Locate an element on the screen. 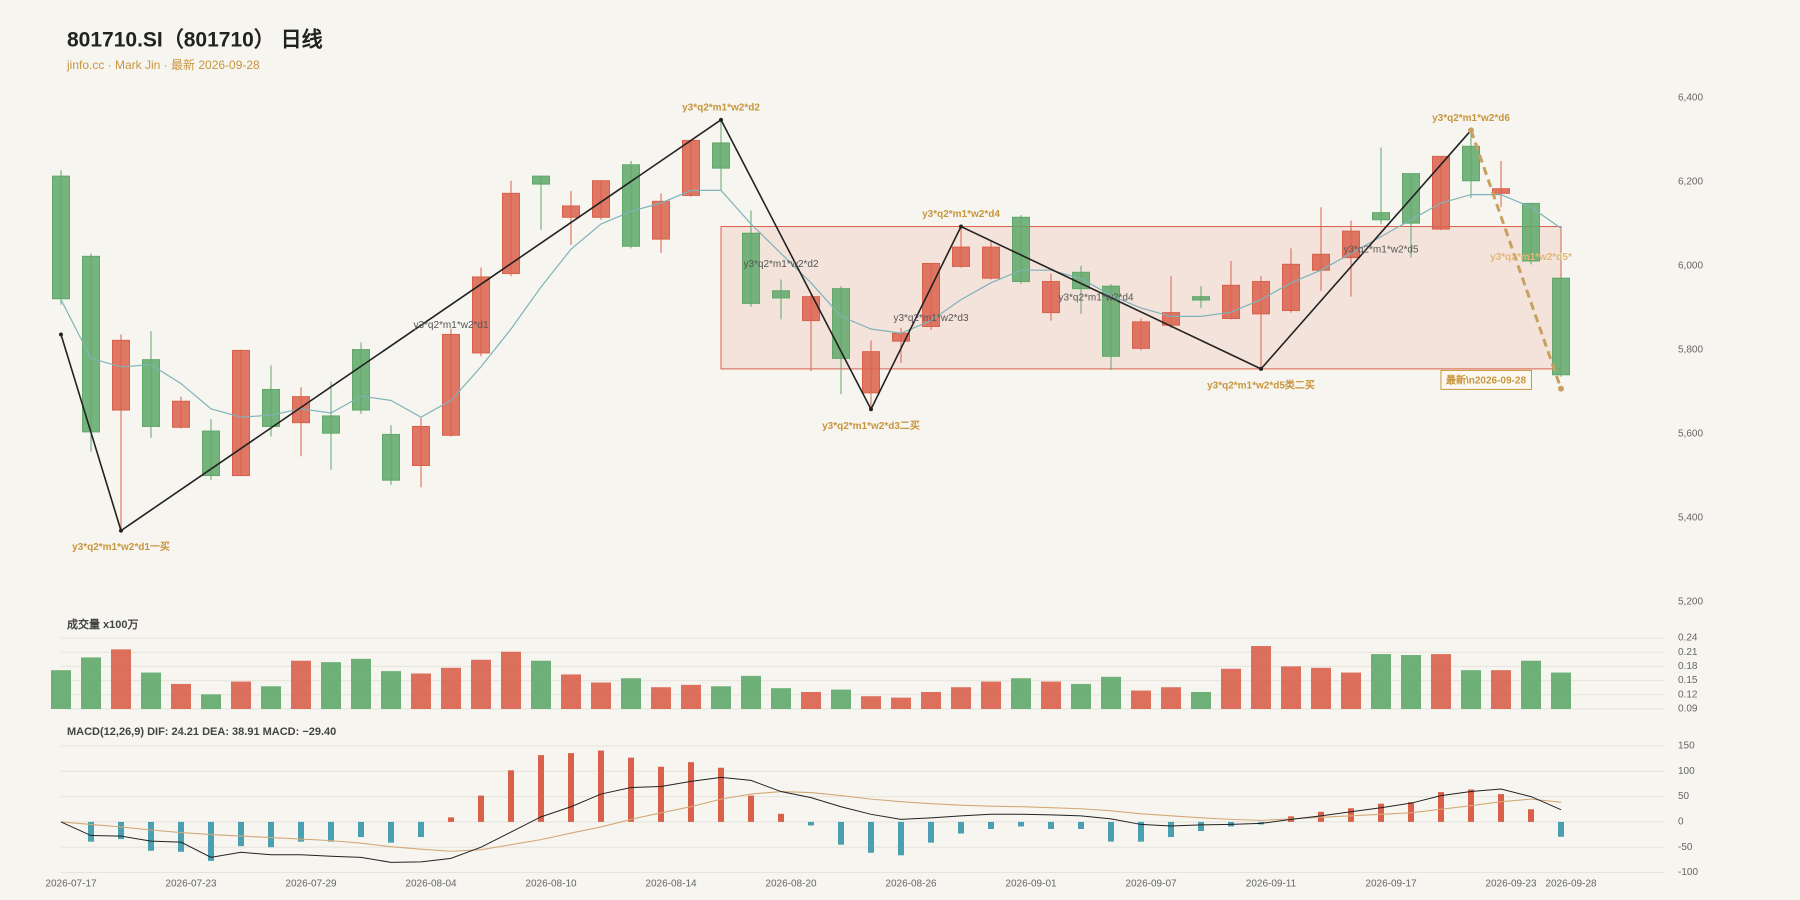 The width and height of the screenshot is (1800, 900). y-tick-label: 5,800 is located at coordinates (1690, 350).